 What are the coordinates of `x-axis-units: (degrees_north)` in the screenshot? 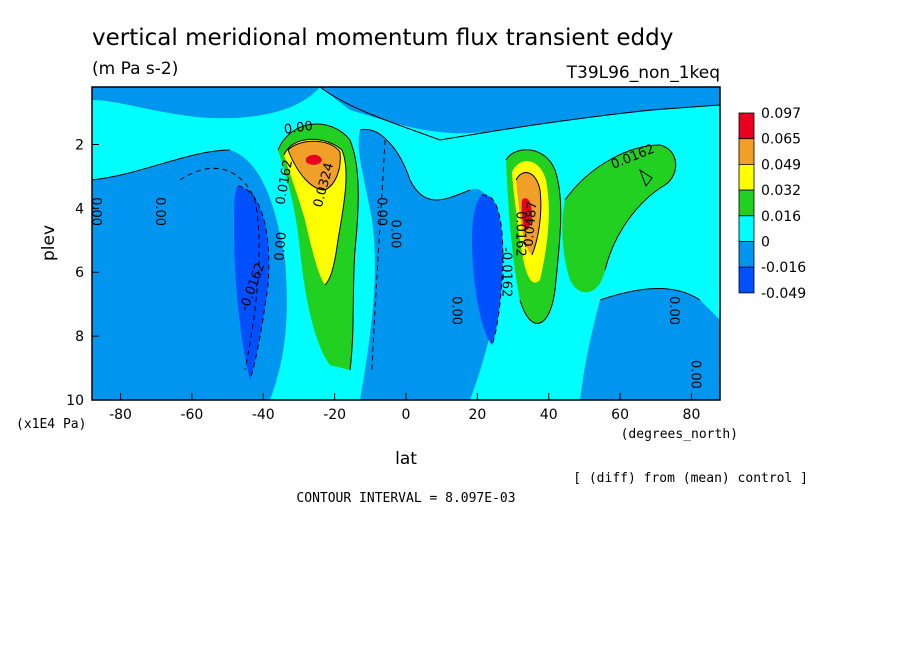 It's located at (679, 434).